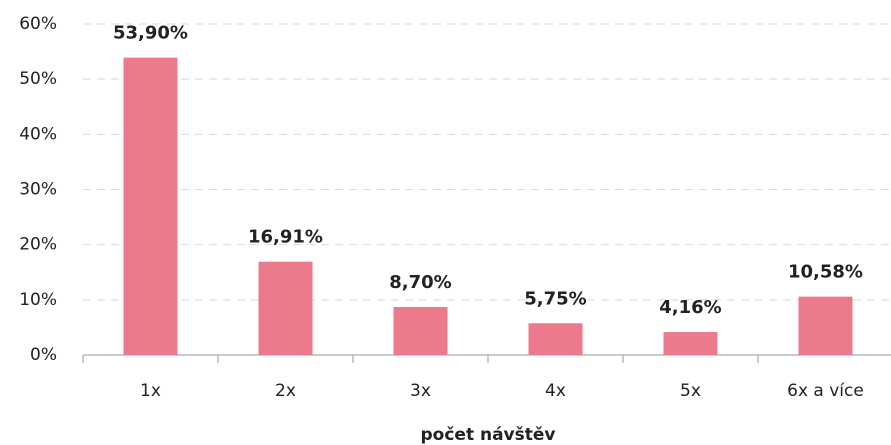  I want to click on y-tick-label: 30%, so click(38, 190).